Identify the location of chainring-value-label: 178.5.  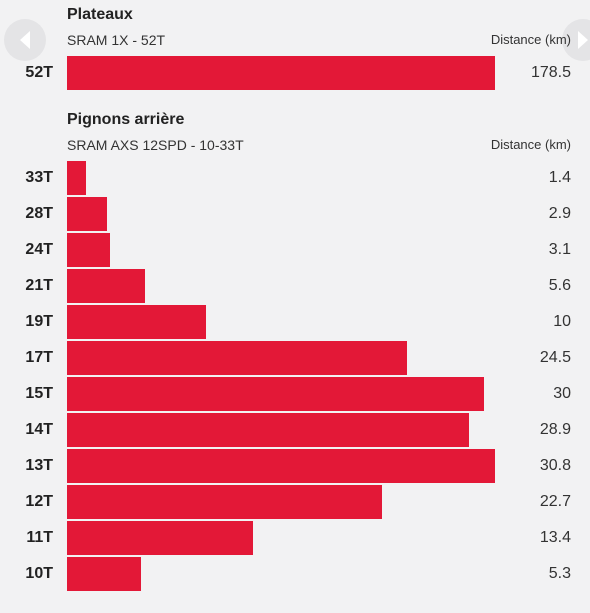
(550, 72).